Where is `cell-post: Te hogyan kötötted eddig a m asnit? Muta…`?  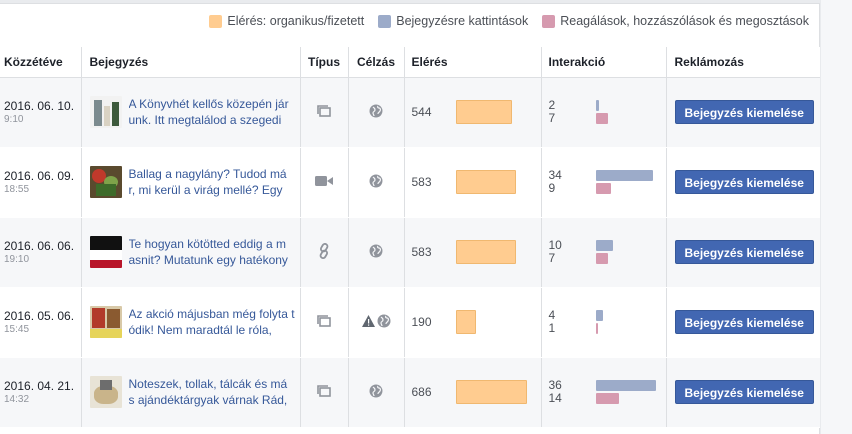
cell-post: Te hogyan kötötted eddig a m asnit? Muta… is located at coordinates (191, 252).